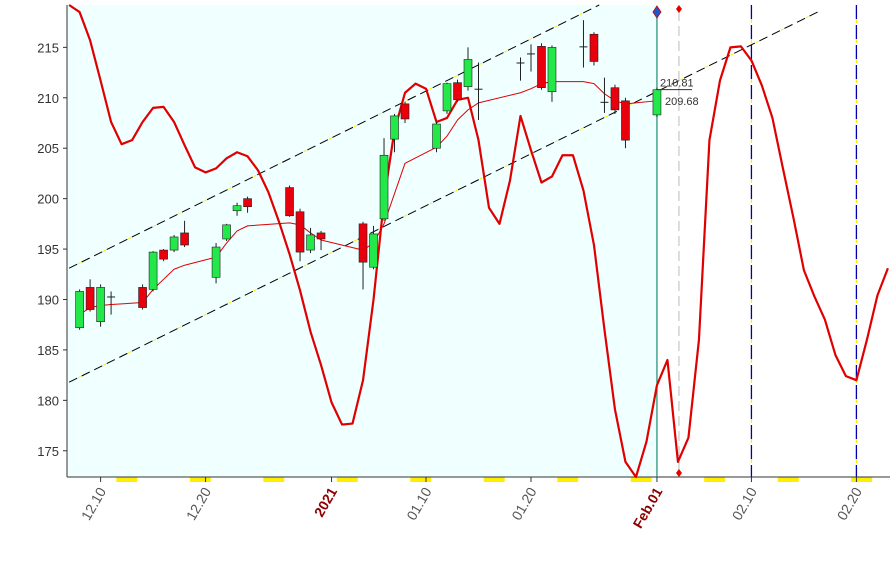 The image size is (890, 576). I want to click on x-tick-label: 01.20, so click(523, 503).